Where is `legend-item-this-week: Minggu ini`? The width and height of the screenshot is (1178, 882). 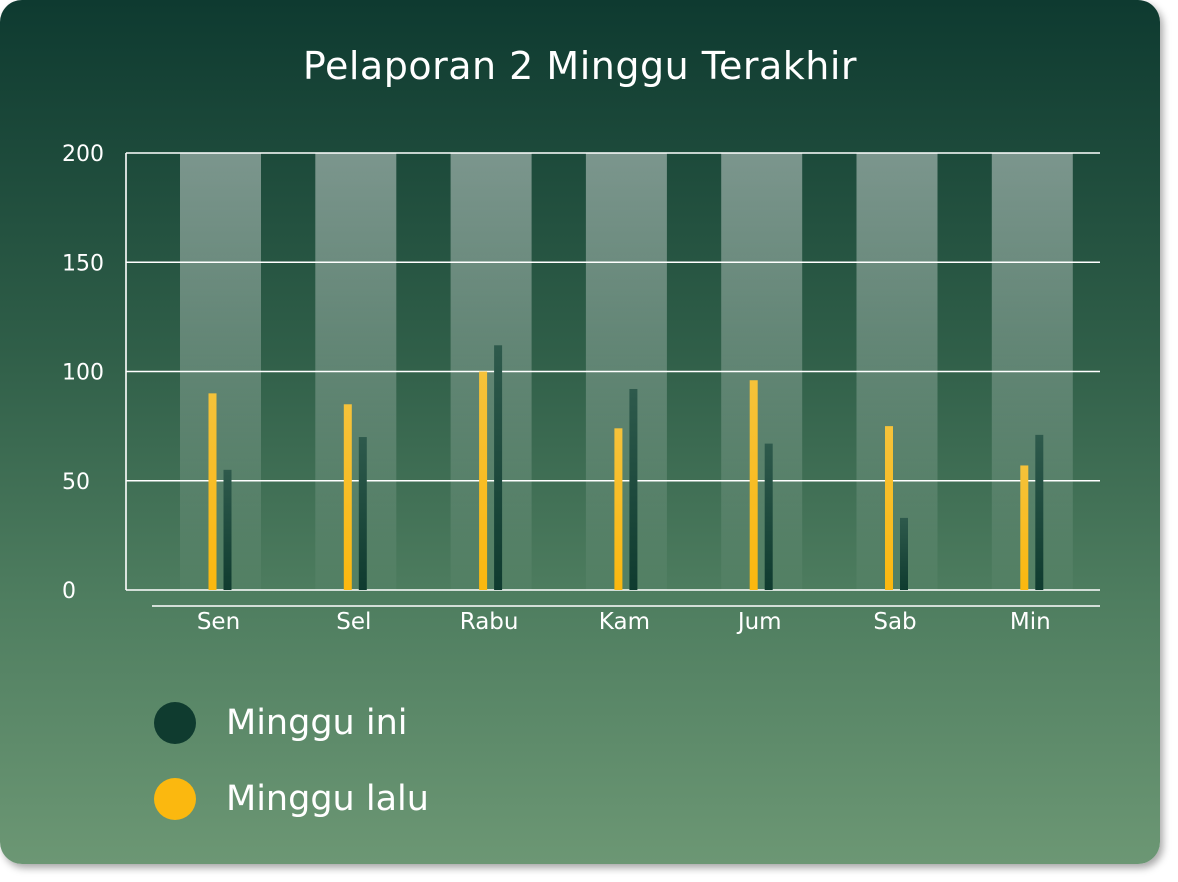
legend-item-this-week: Minggu ini is located at coordinates (280, 723).